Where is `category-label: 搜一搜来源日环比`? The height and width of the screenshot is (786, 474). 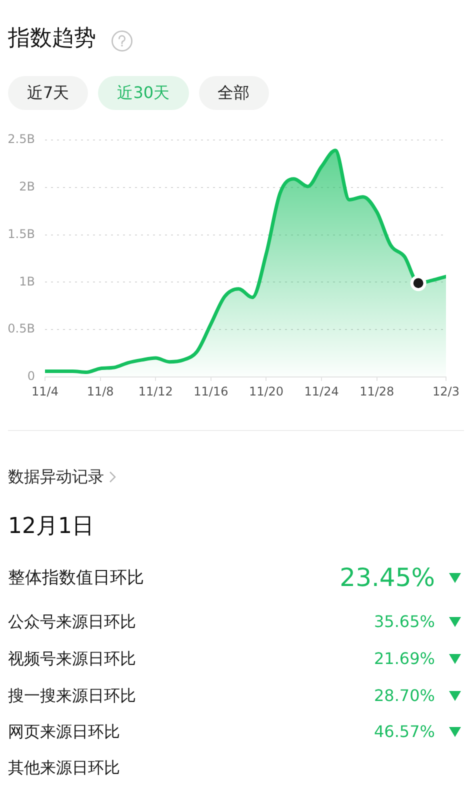
category-label: 搜一搜来源日环比 is located at coordinates (72, 696).